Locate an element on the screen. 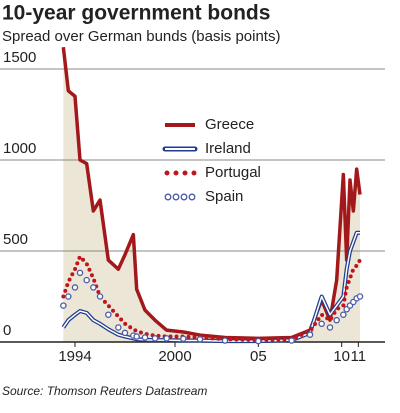 This screenshot has width=400, height=413. y-tick-label: 500 is located at coordinates (15, 239).